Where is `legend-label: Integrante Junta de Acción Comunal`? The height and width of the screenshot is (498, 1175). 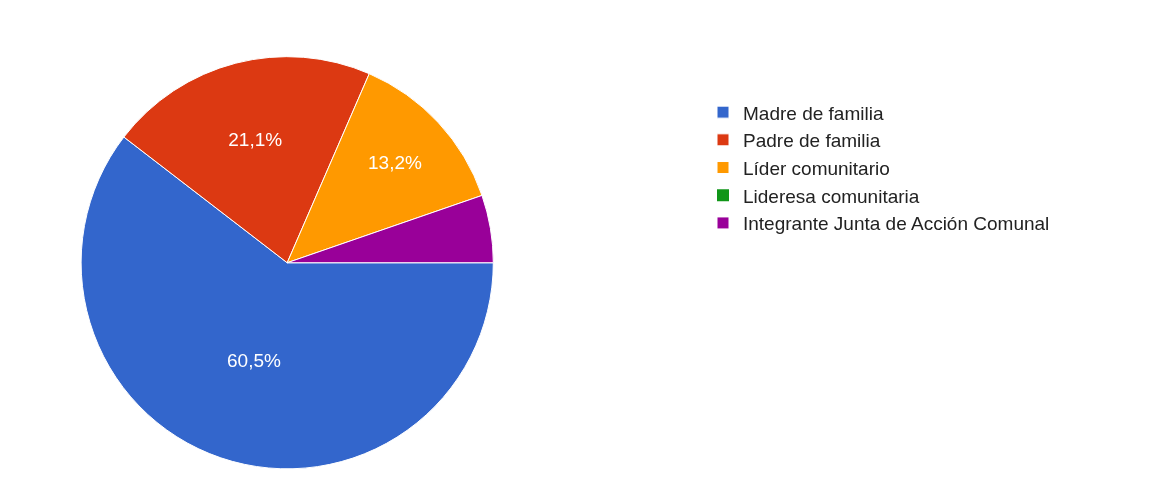 legend-label: Integrante Junta de Acción Comunal is located at coordinates (896, 224).